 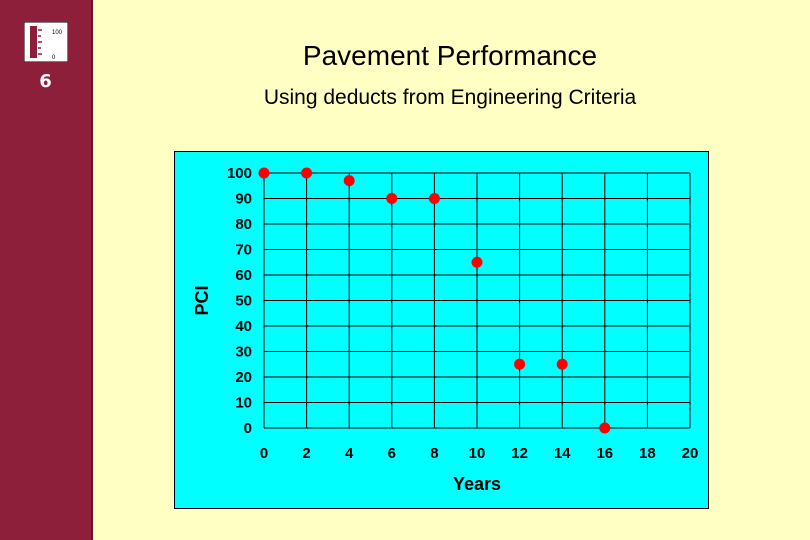 I want to click on y-tick-label: 30, so click(x=243, y=352).